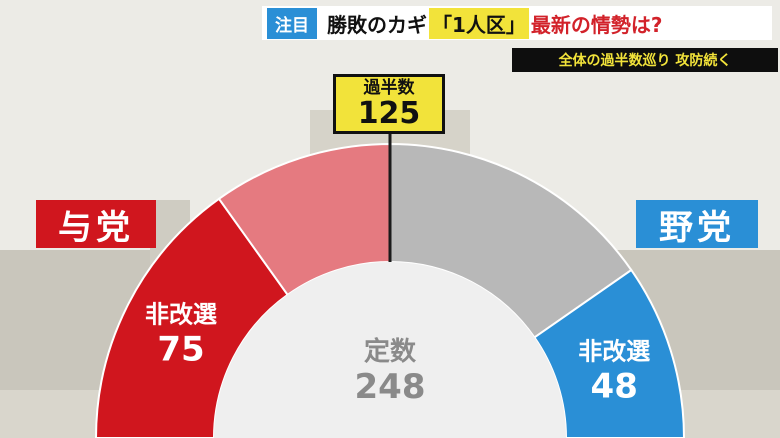  What do you see at coordinates (697, 224) in the screenshot?
I see `opposition-label: 野党` at bounding box center [697, 224].